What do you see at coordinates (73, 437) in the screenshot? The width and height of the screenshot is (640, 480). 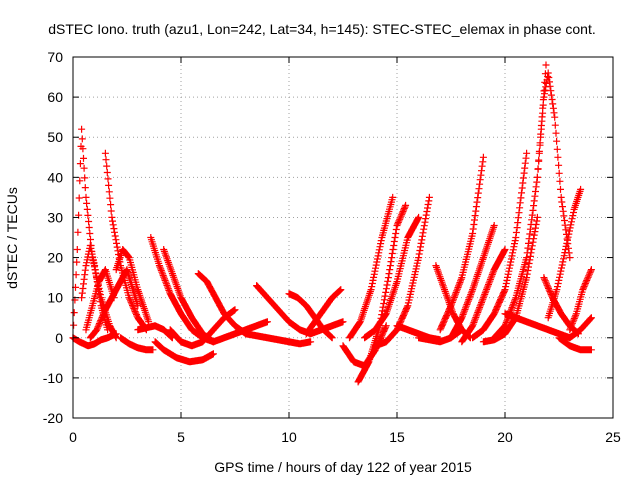 I see `x-tick-label: 0` at bounding box center [73, 437].